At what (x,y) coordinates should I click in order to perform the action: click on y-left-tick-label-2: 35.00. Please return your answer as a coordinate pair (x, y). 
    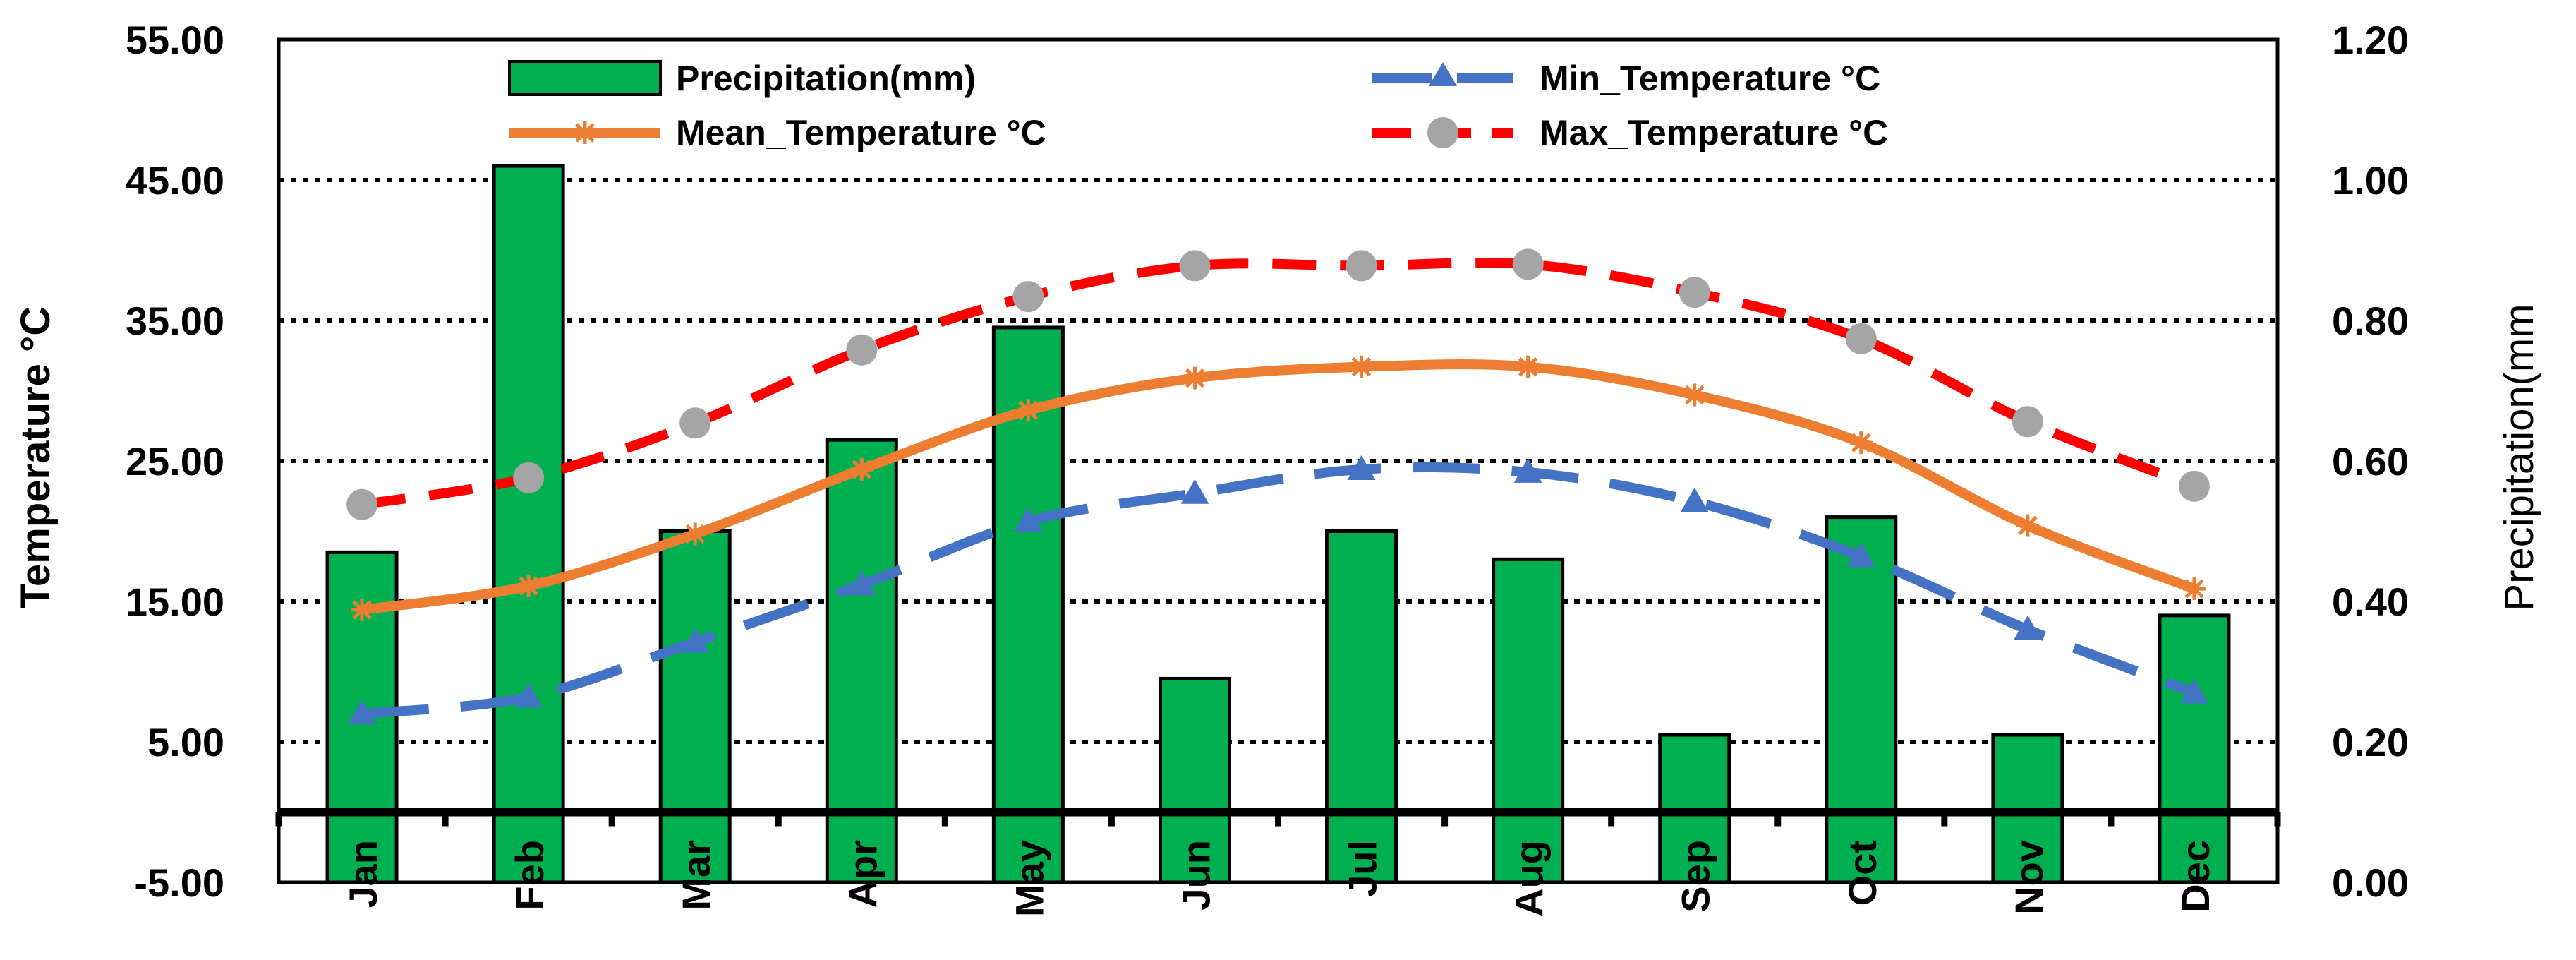
    Looking at the image, I should click on (175, 321).